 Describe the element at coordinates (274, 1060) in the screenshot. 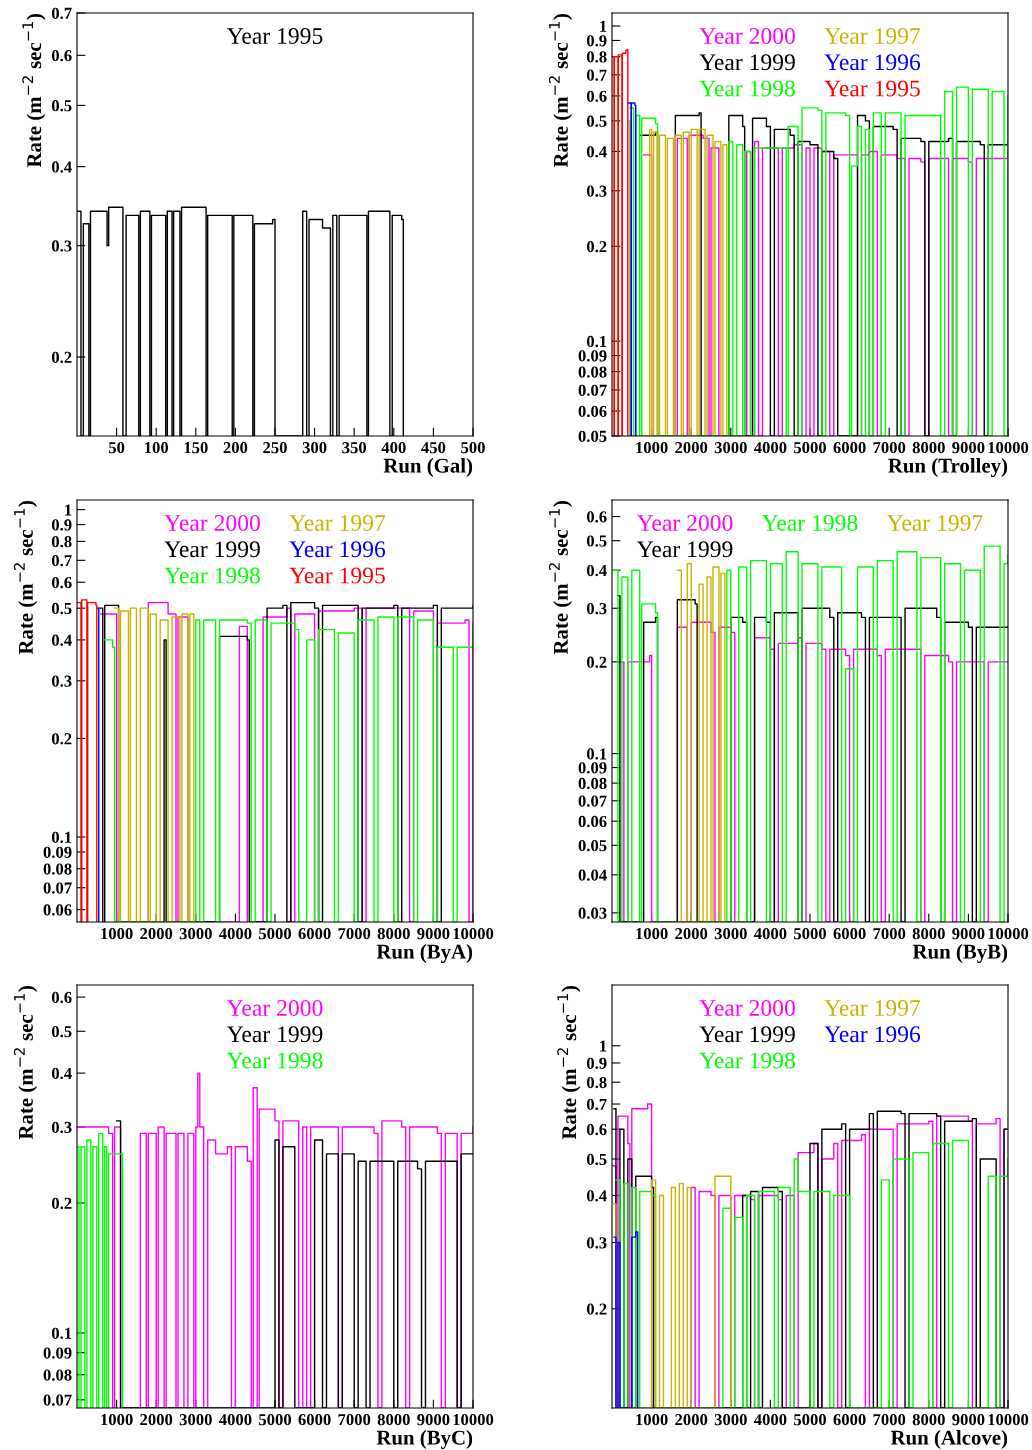

I see `text: Year 1998` at that location.